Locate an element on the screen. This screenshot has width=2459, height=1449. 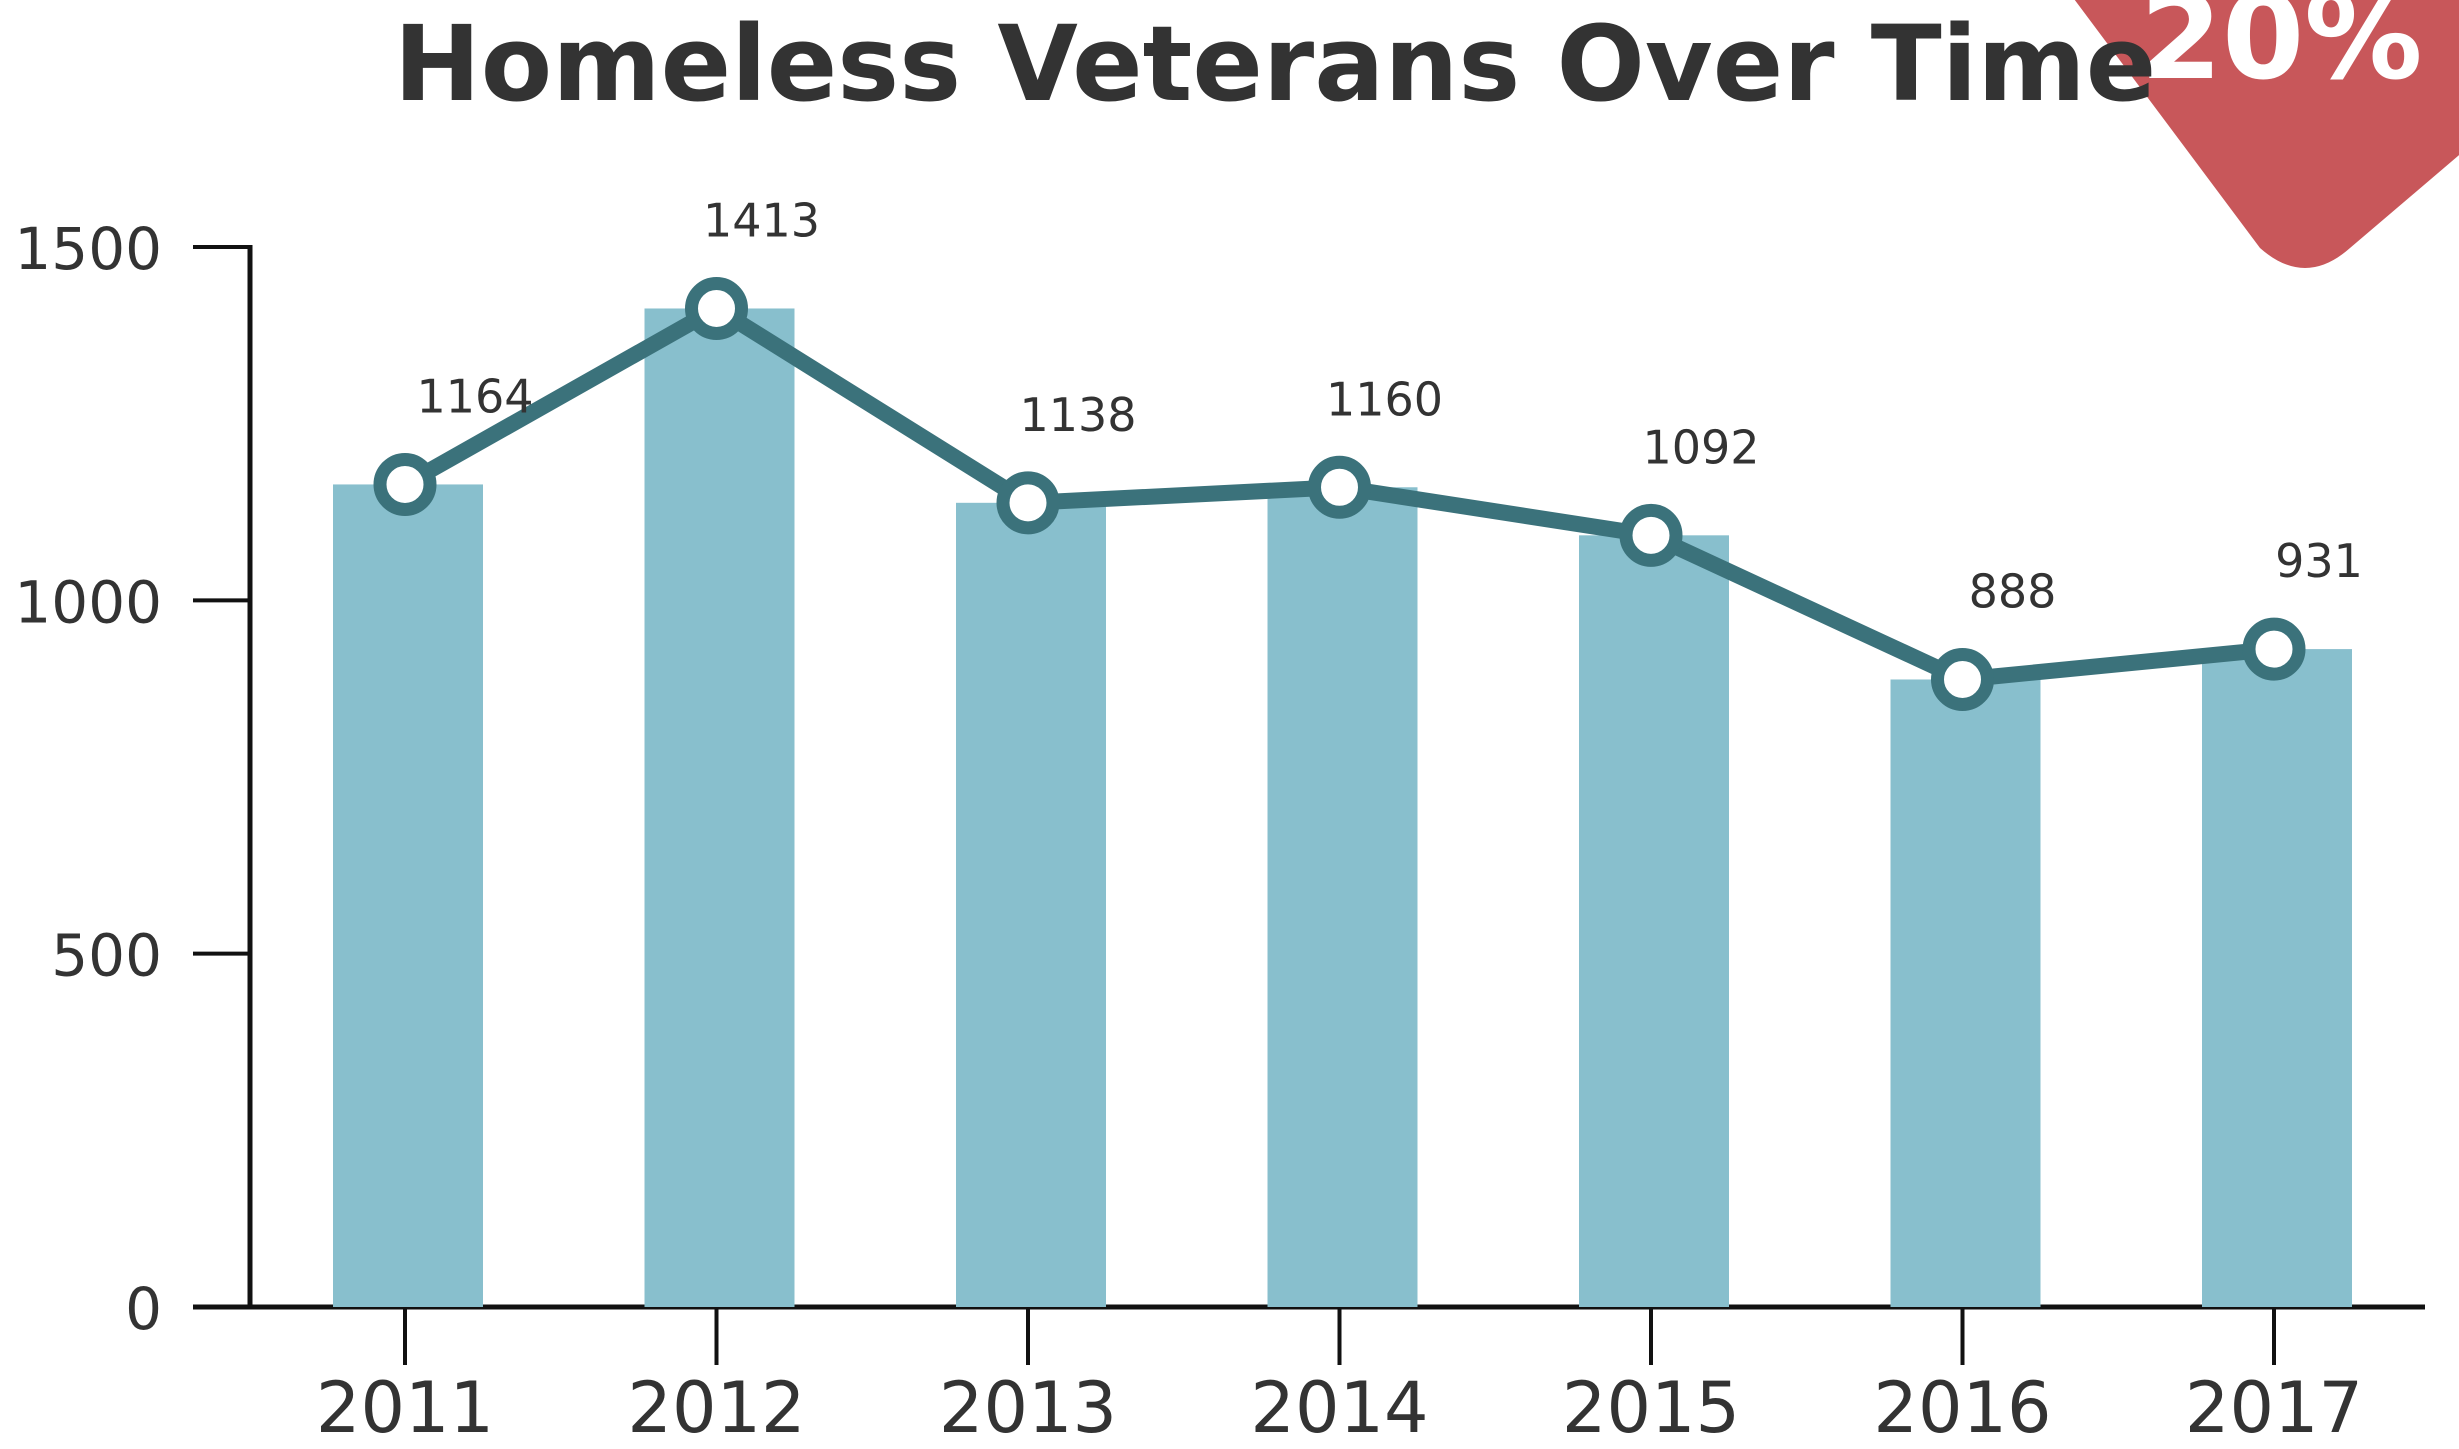
data-label: 888 is located at coordinates (2013, 591).